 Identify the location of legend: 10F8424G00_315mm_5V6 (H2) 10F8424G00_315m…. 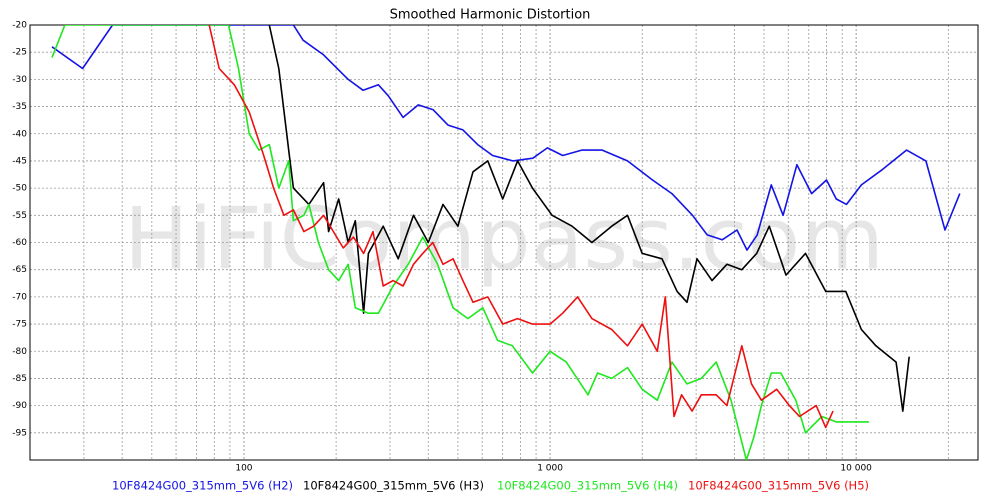
(490, 486).